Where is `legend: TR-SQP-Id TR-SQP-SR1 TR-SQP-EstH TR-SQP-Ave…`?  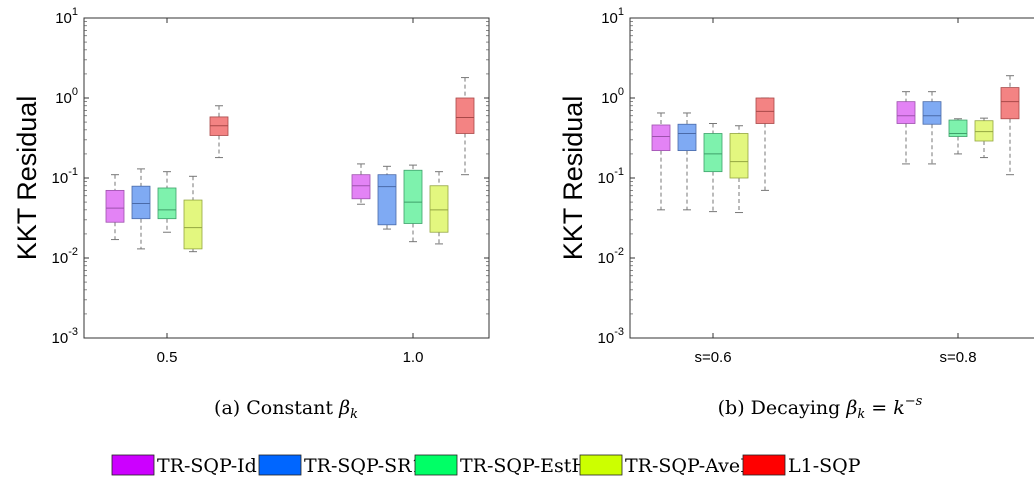
legend: TR-SQP-Id TR-SQP-SR1 TR-SQP-EstH TR-SQP-Ave… is located at coordinates (486, 465).